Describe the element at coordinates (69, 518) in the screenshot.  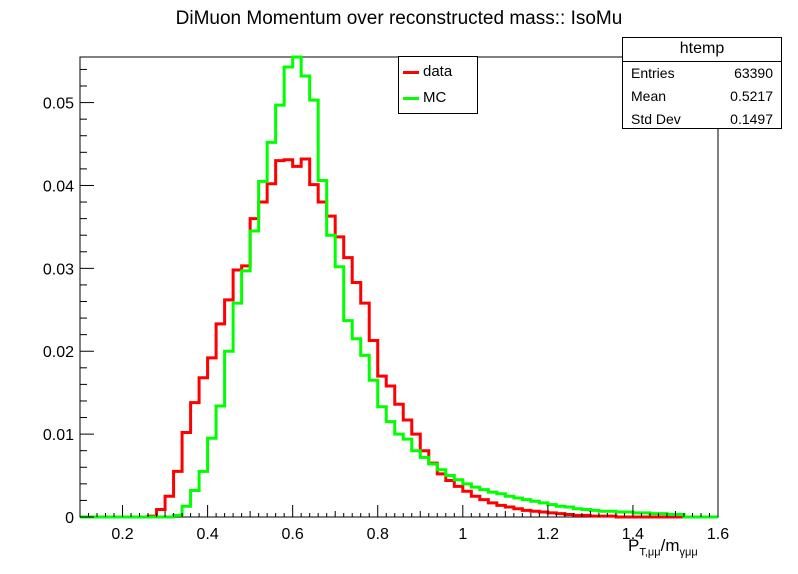
I see `y-tick-label: 0` at that location.